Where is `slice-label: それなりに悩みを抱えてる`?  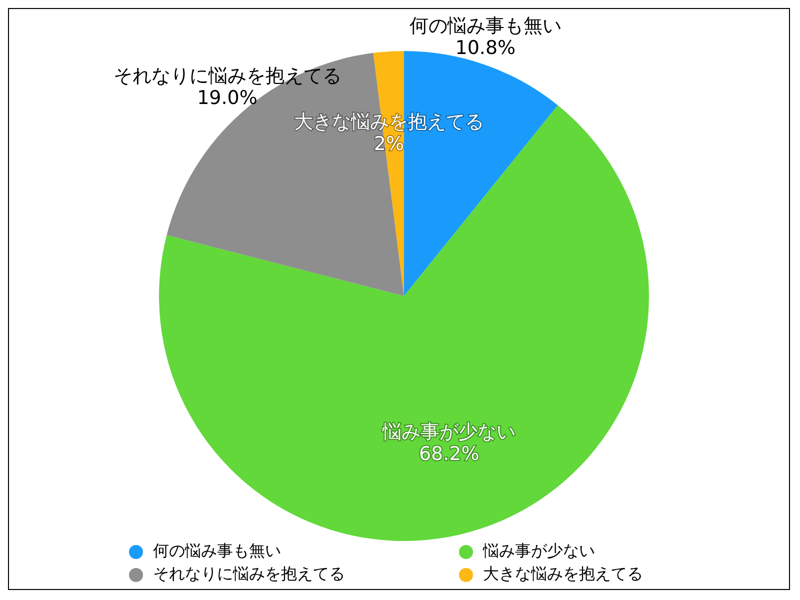 slice-label: それなりに悩みを抱えてる is located at coordinates (227, 76).